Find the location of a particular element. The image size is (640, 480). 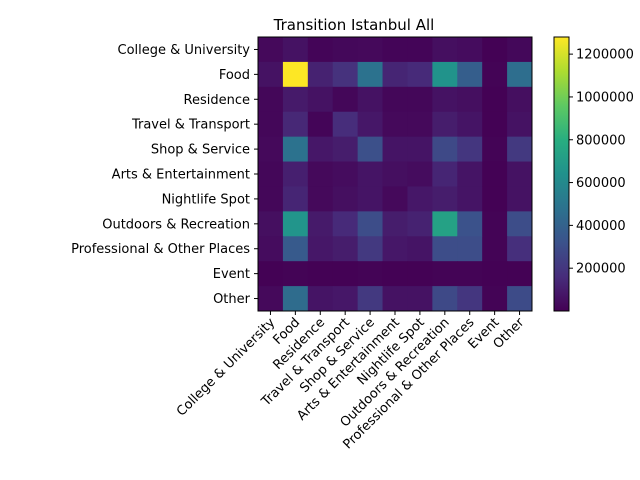

y-tick-label: Travel & Transport is located at coordinates (190, 125).